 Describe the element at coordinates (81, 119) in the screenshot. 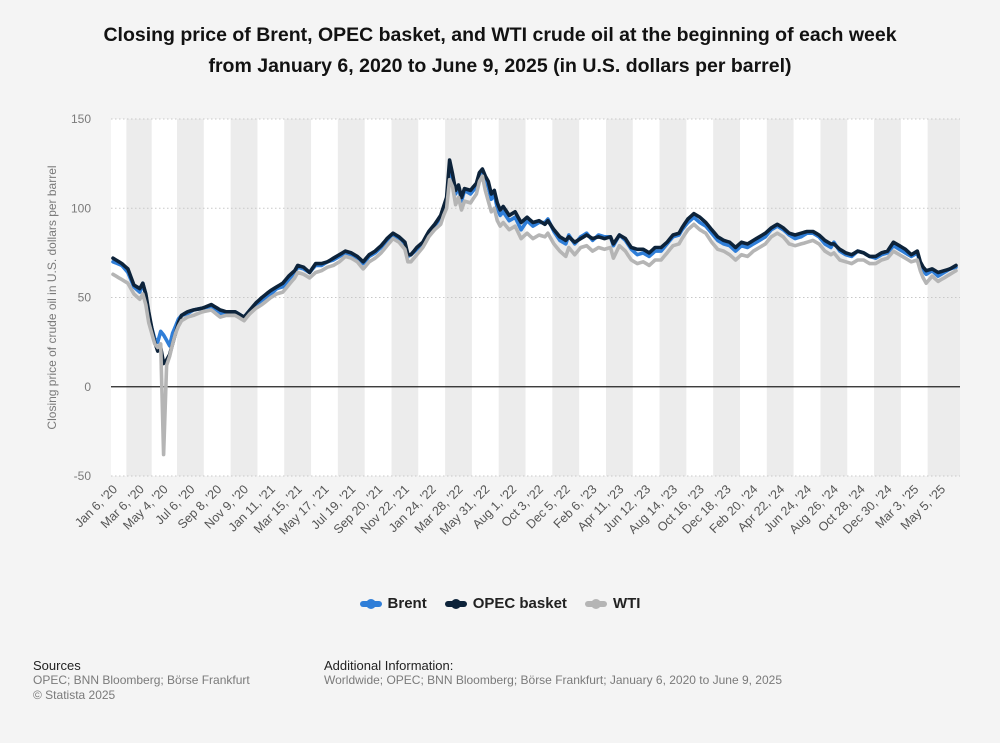

I see `y-tick-label: 150` at that location.